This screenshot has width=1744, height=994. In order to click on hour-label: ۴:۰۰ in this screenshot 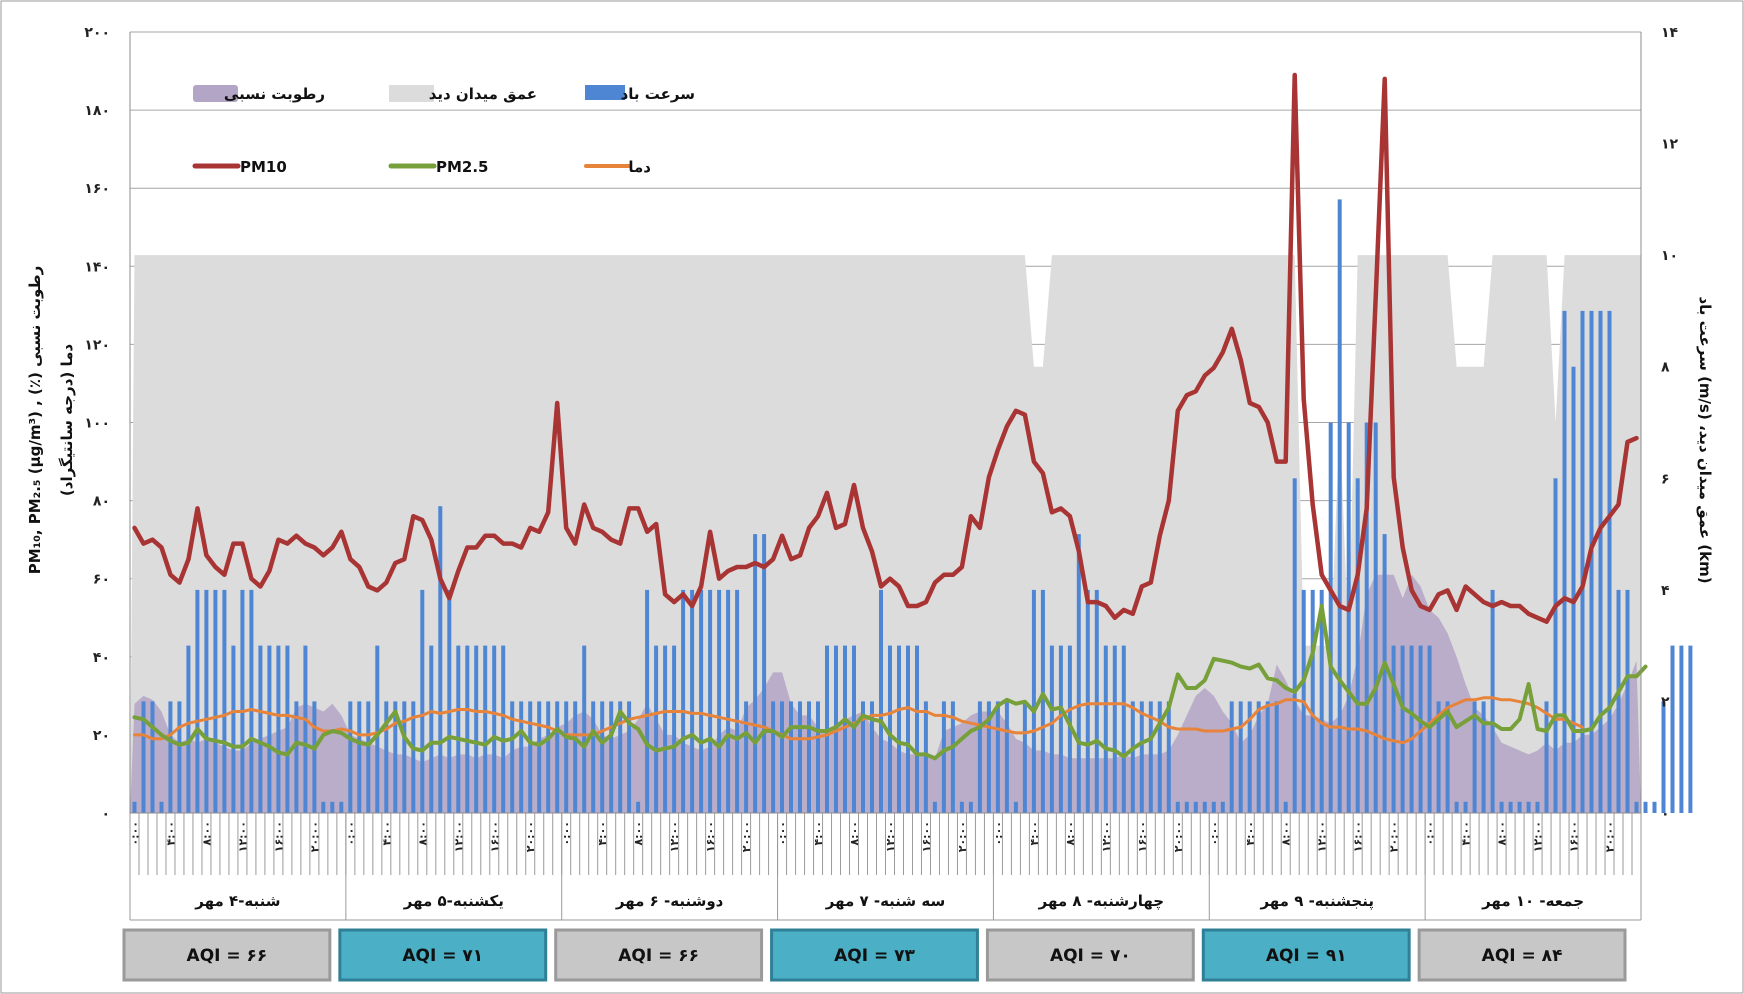, I will do `click(1034, 833)`.